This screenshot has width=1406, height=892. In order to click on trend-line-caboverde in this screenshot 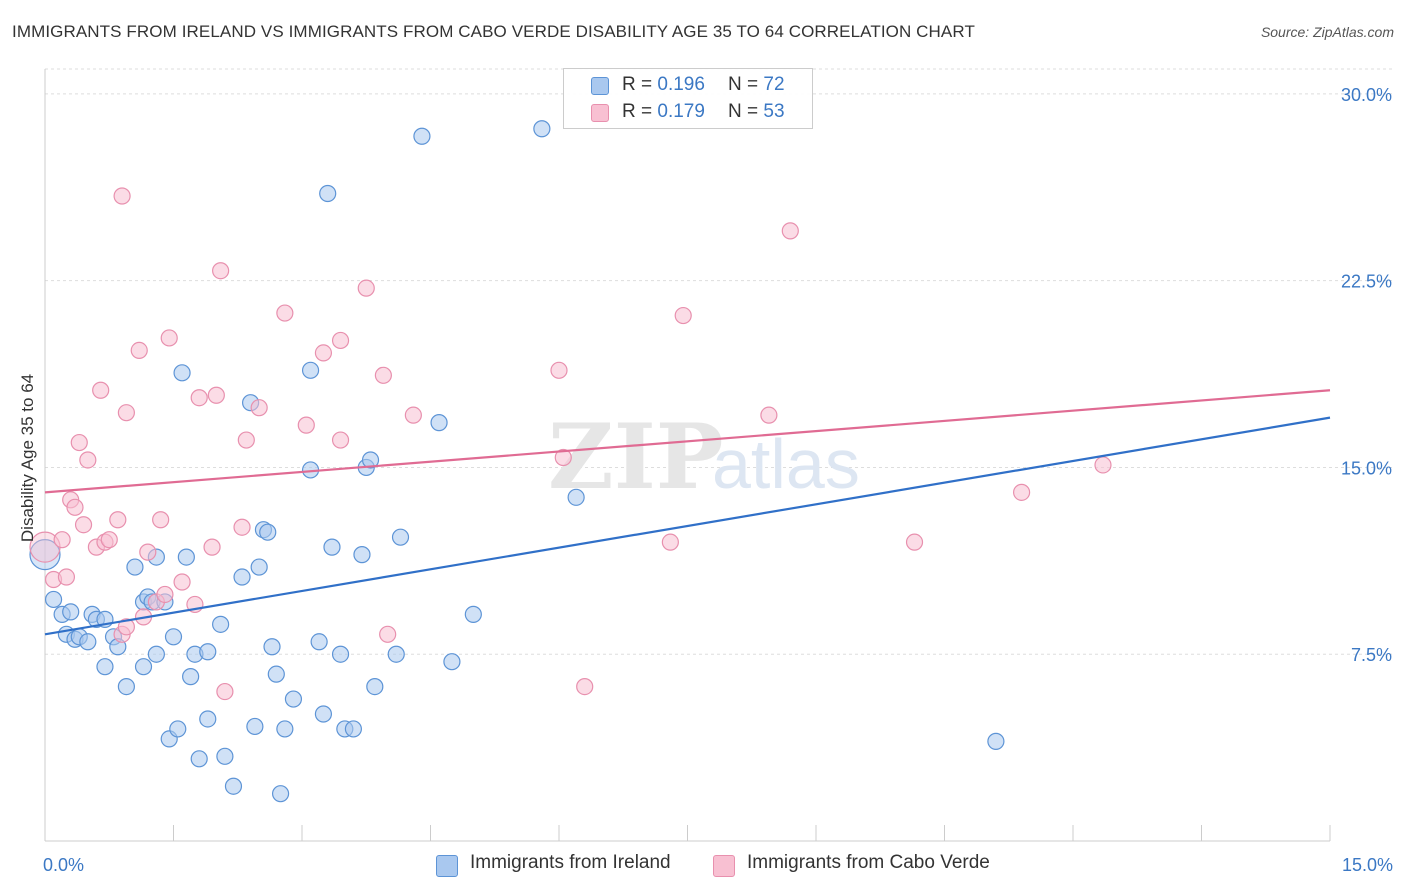, I will do `click(687, 441)`.